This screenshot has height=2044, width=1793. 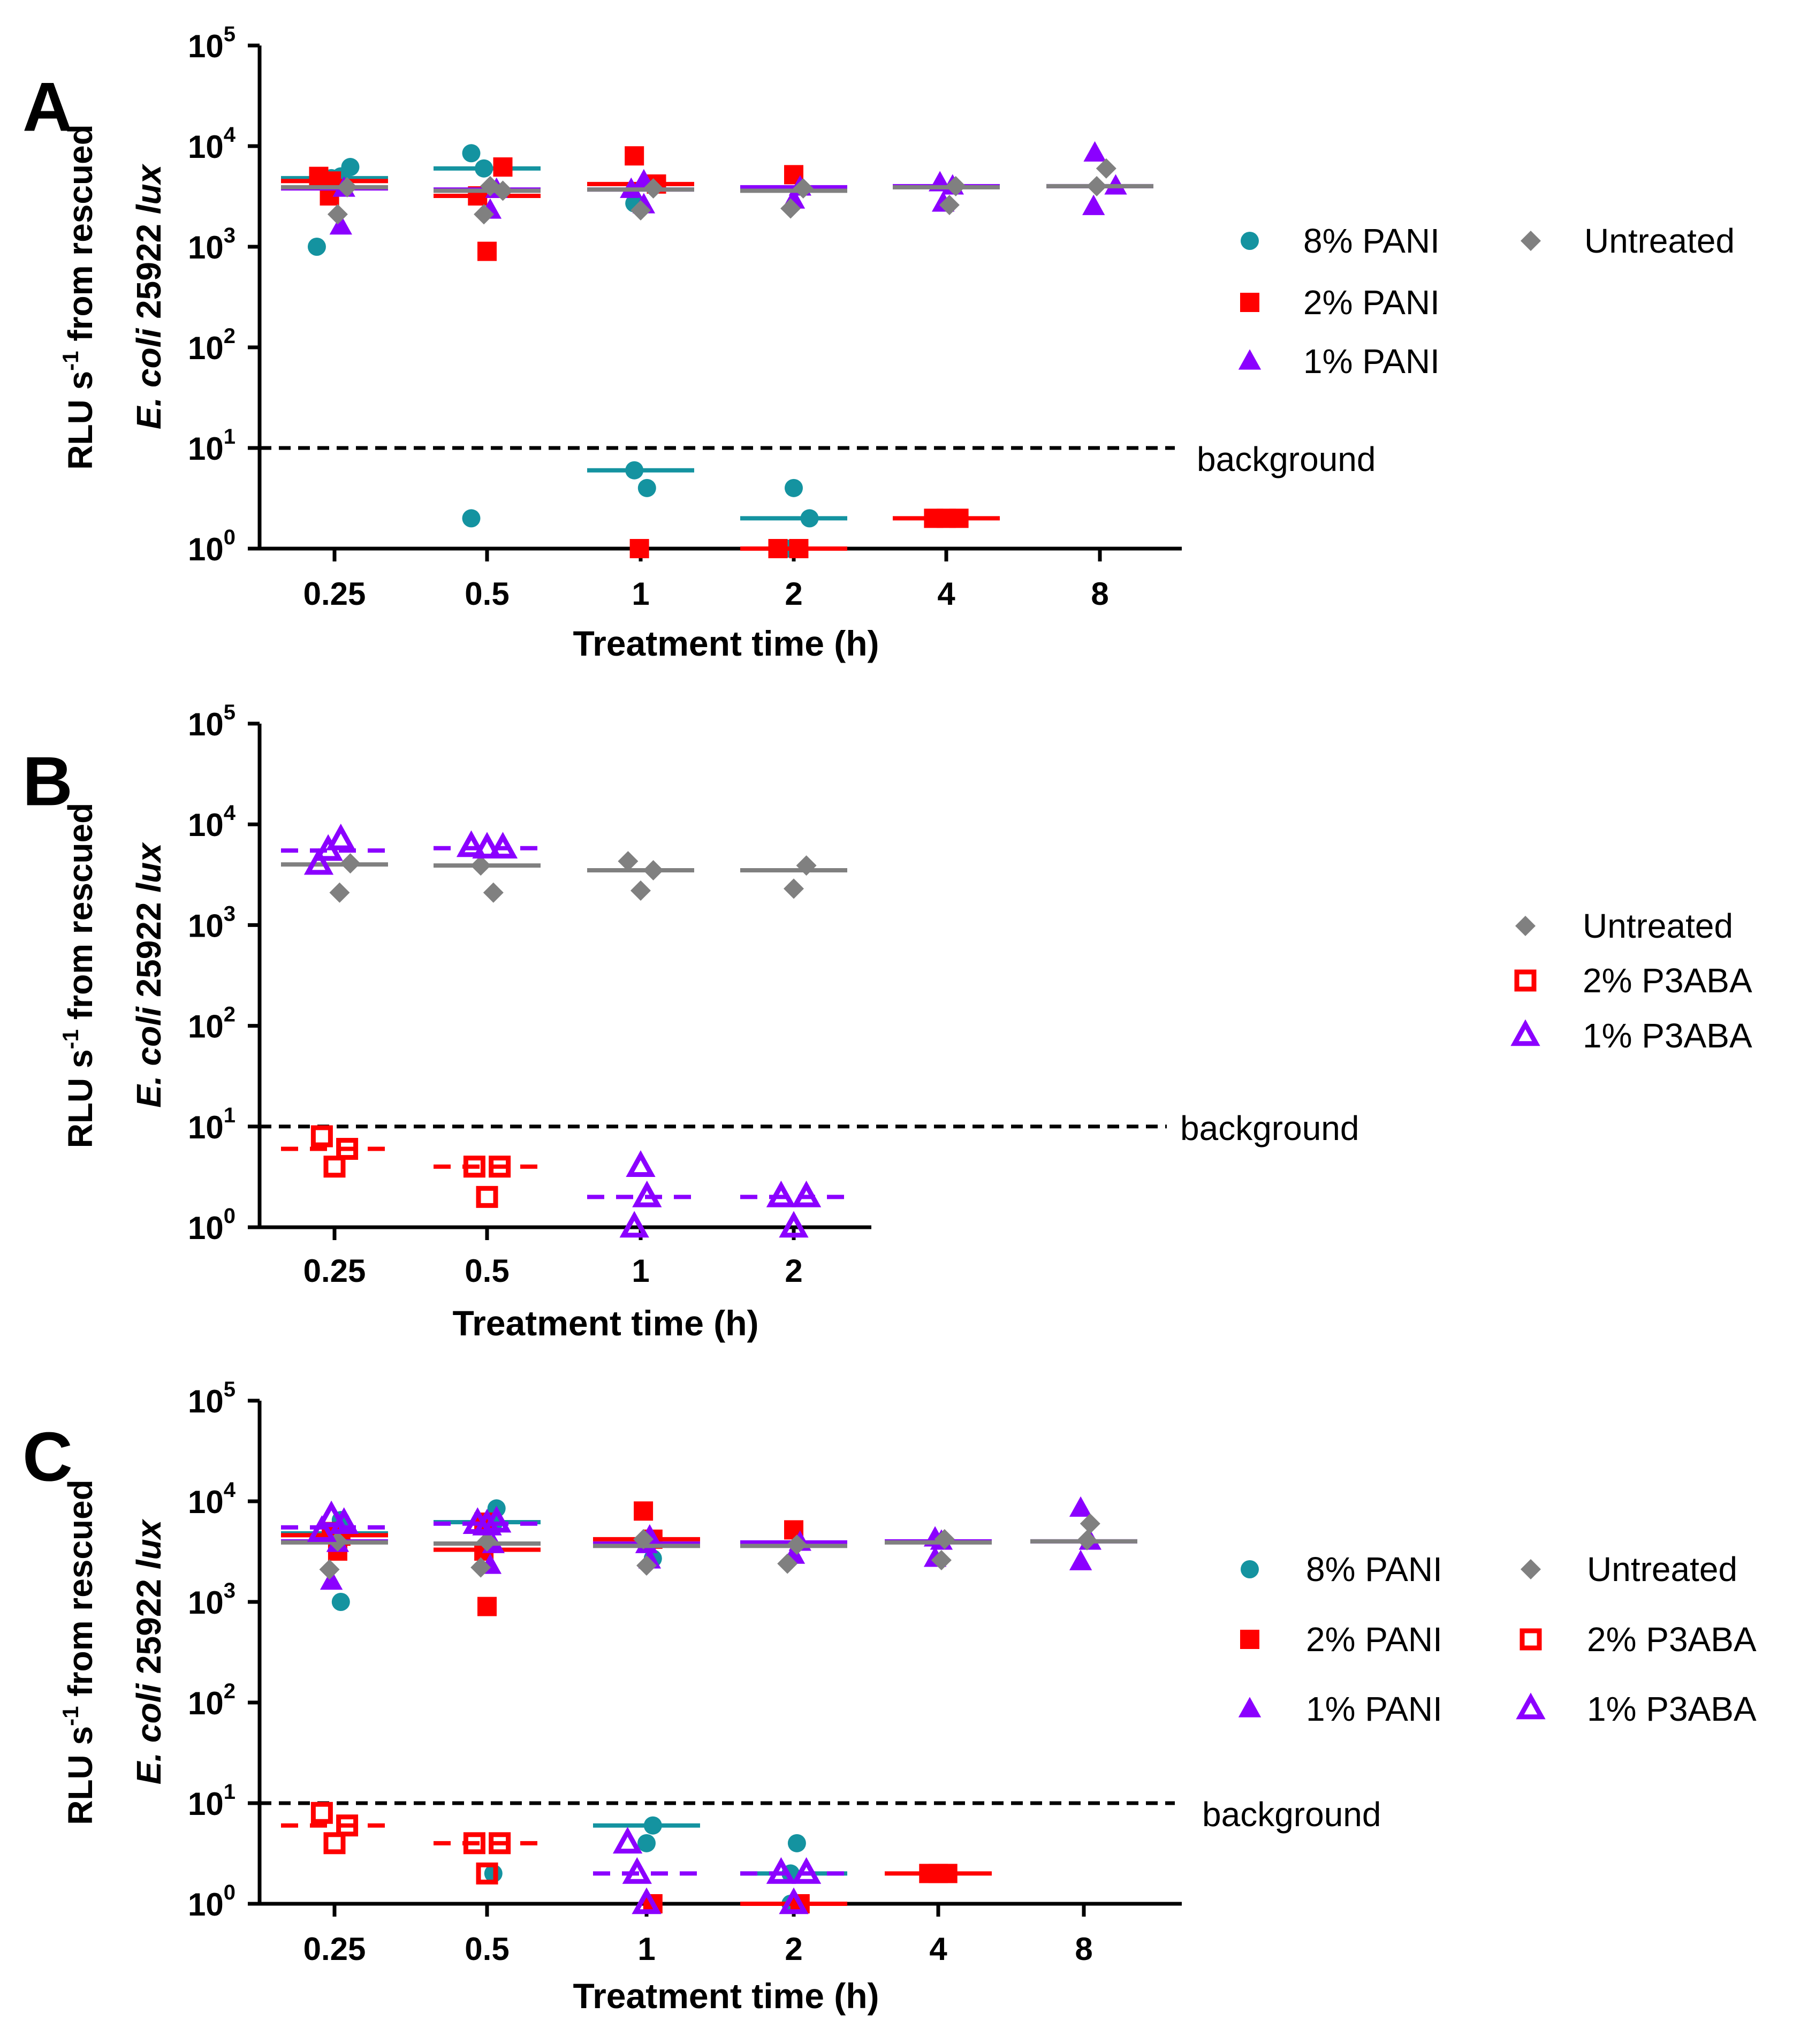 I want to click on y-tick-exponent: 0, so click(x=230, y=537).